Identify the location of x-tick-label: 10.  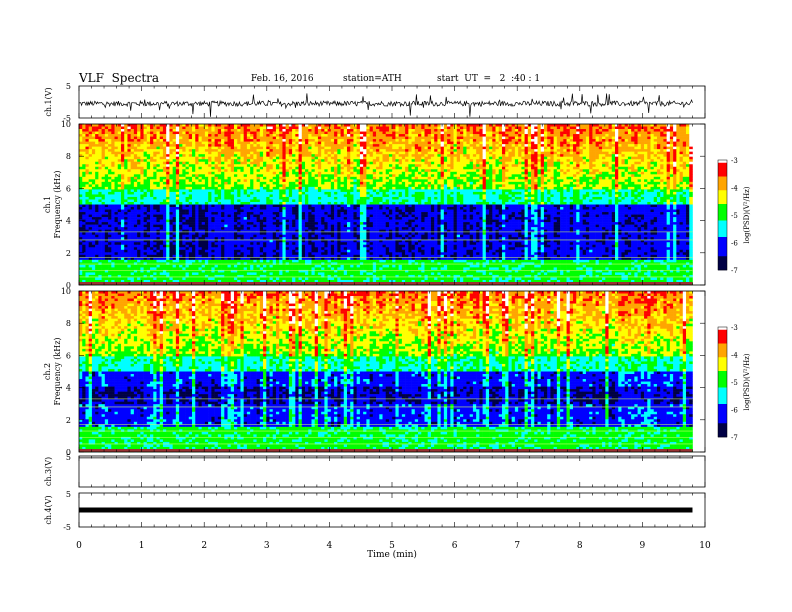
(705, 546).